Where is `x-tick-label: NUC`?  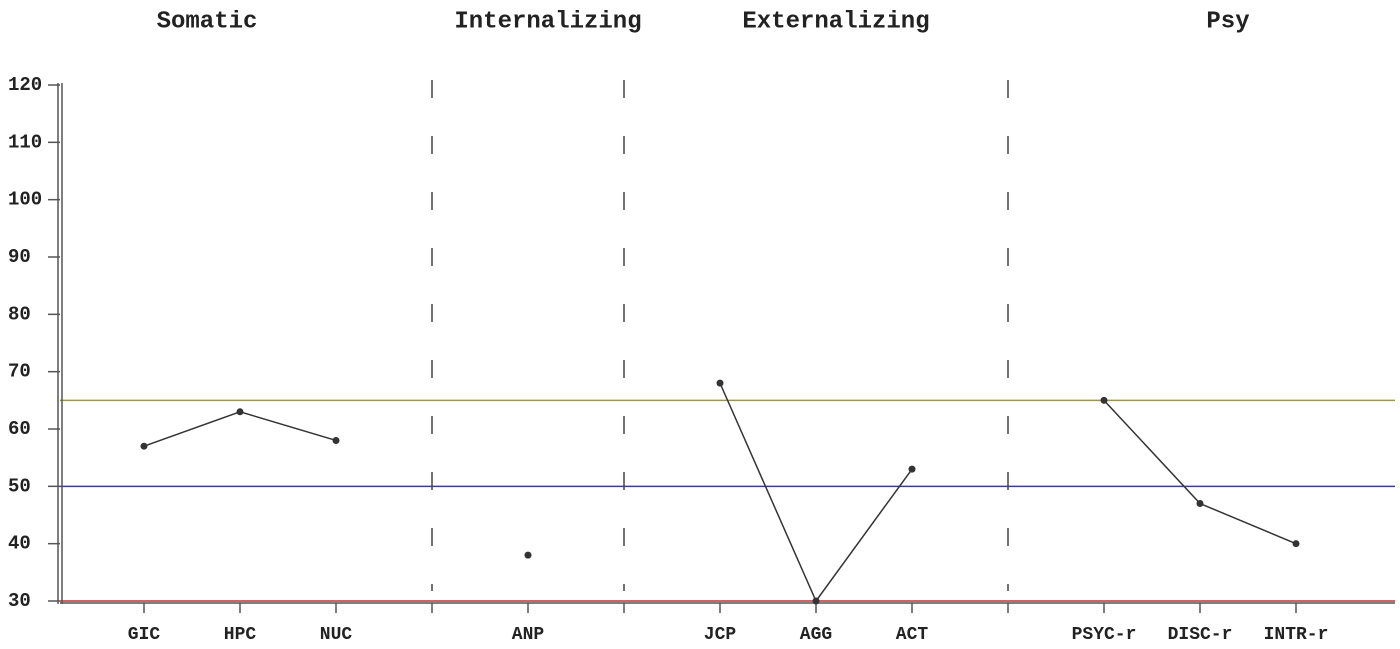
x-tick-label: NUC is located at coordinates (336, 635).